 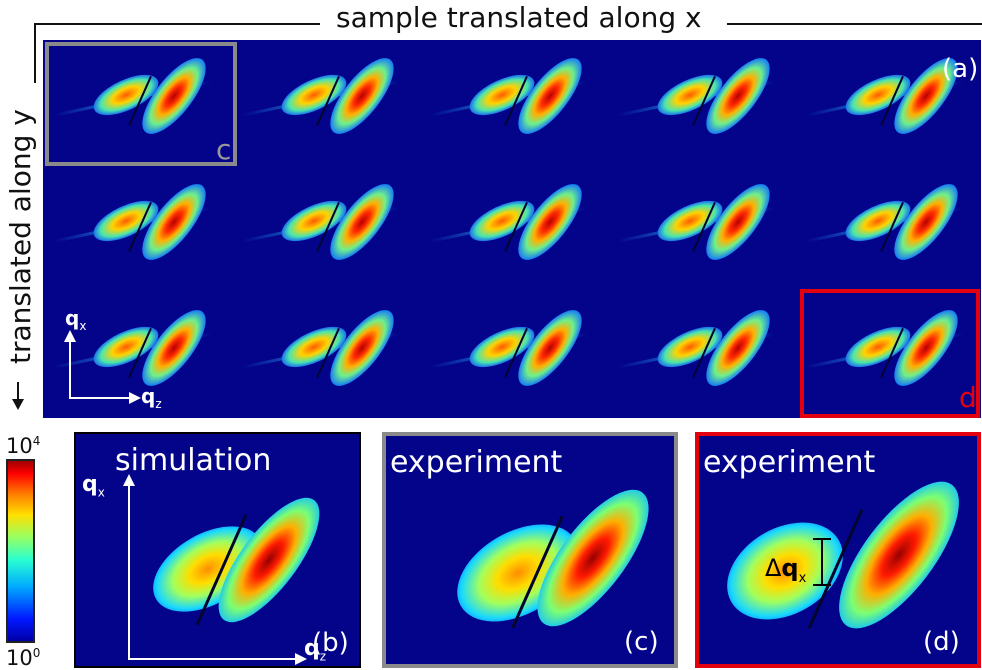 I want to click on delta-qx-bracket, so click(x=823, y=562).